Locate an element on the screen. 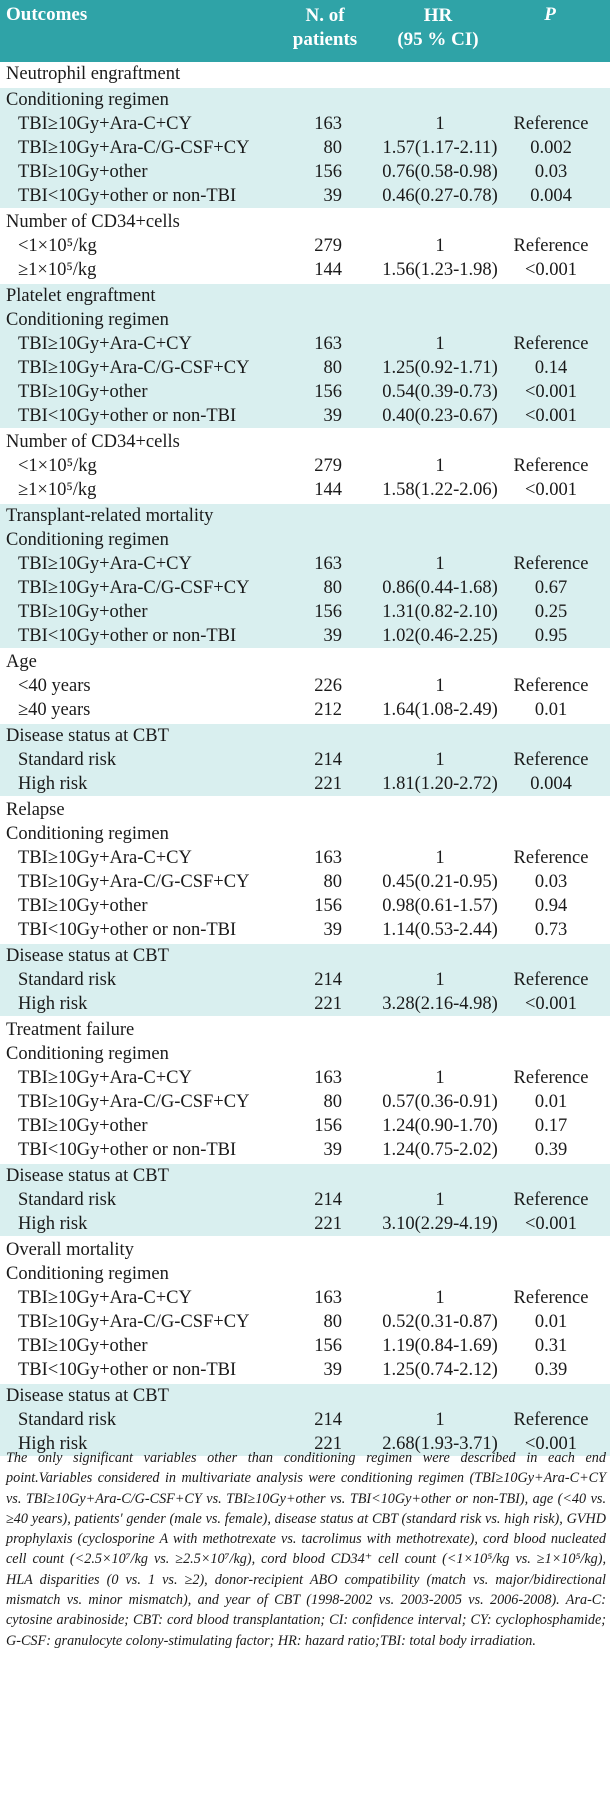 The width and height of the screenshot is (610, 1800). table-header: Outcomes N. of patients HR (95 % CI) P is located at coordinates (305, 31).